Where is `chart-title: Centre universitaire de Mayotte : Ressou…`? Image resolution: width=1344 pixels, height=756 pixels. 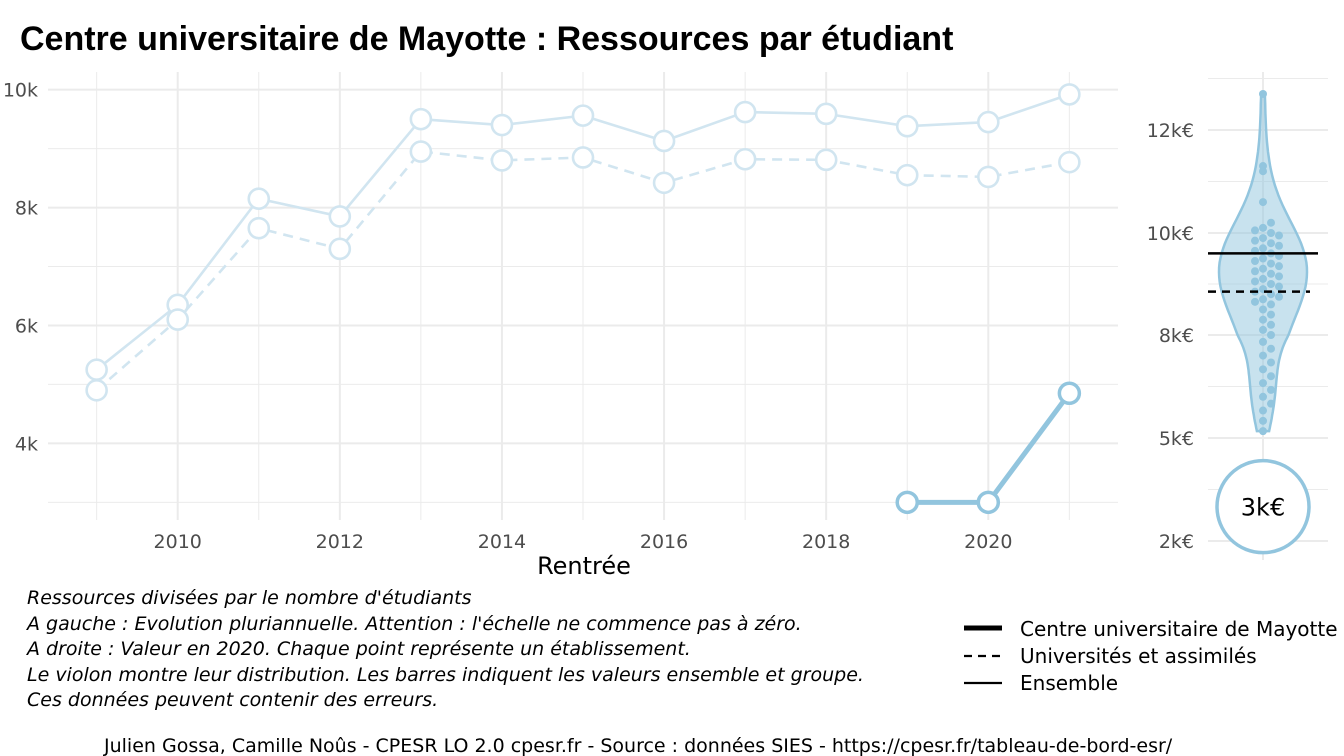
chart-title: Centre universitaire de Mayotte : Ressou… is located at coordinates (486, 39).